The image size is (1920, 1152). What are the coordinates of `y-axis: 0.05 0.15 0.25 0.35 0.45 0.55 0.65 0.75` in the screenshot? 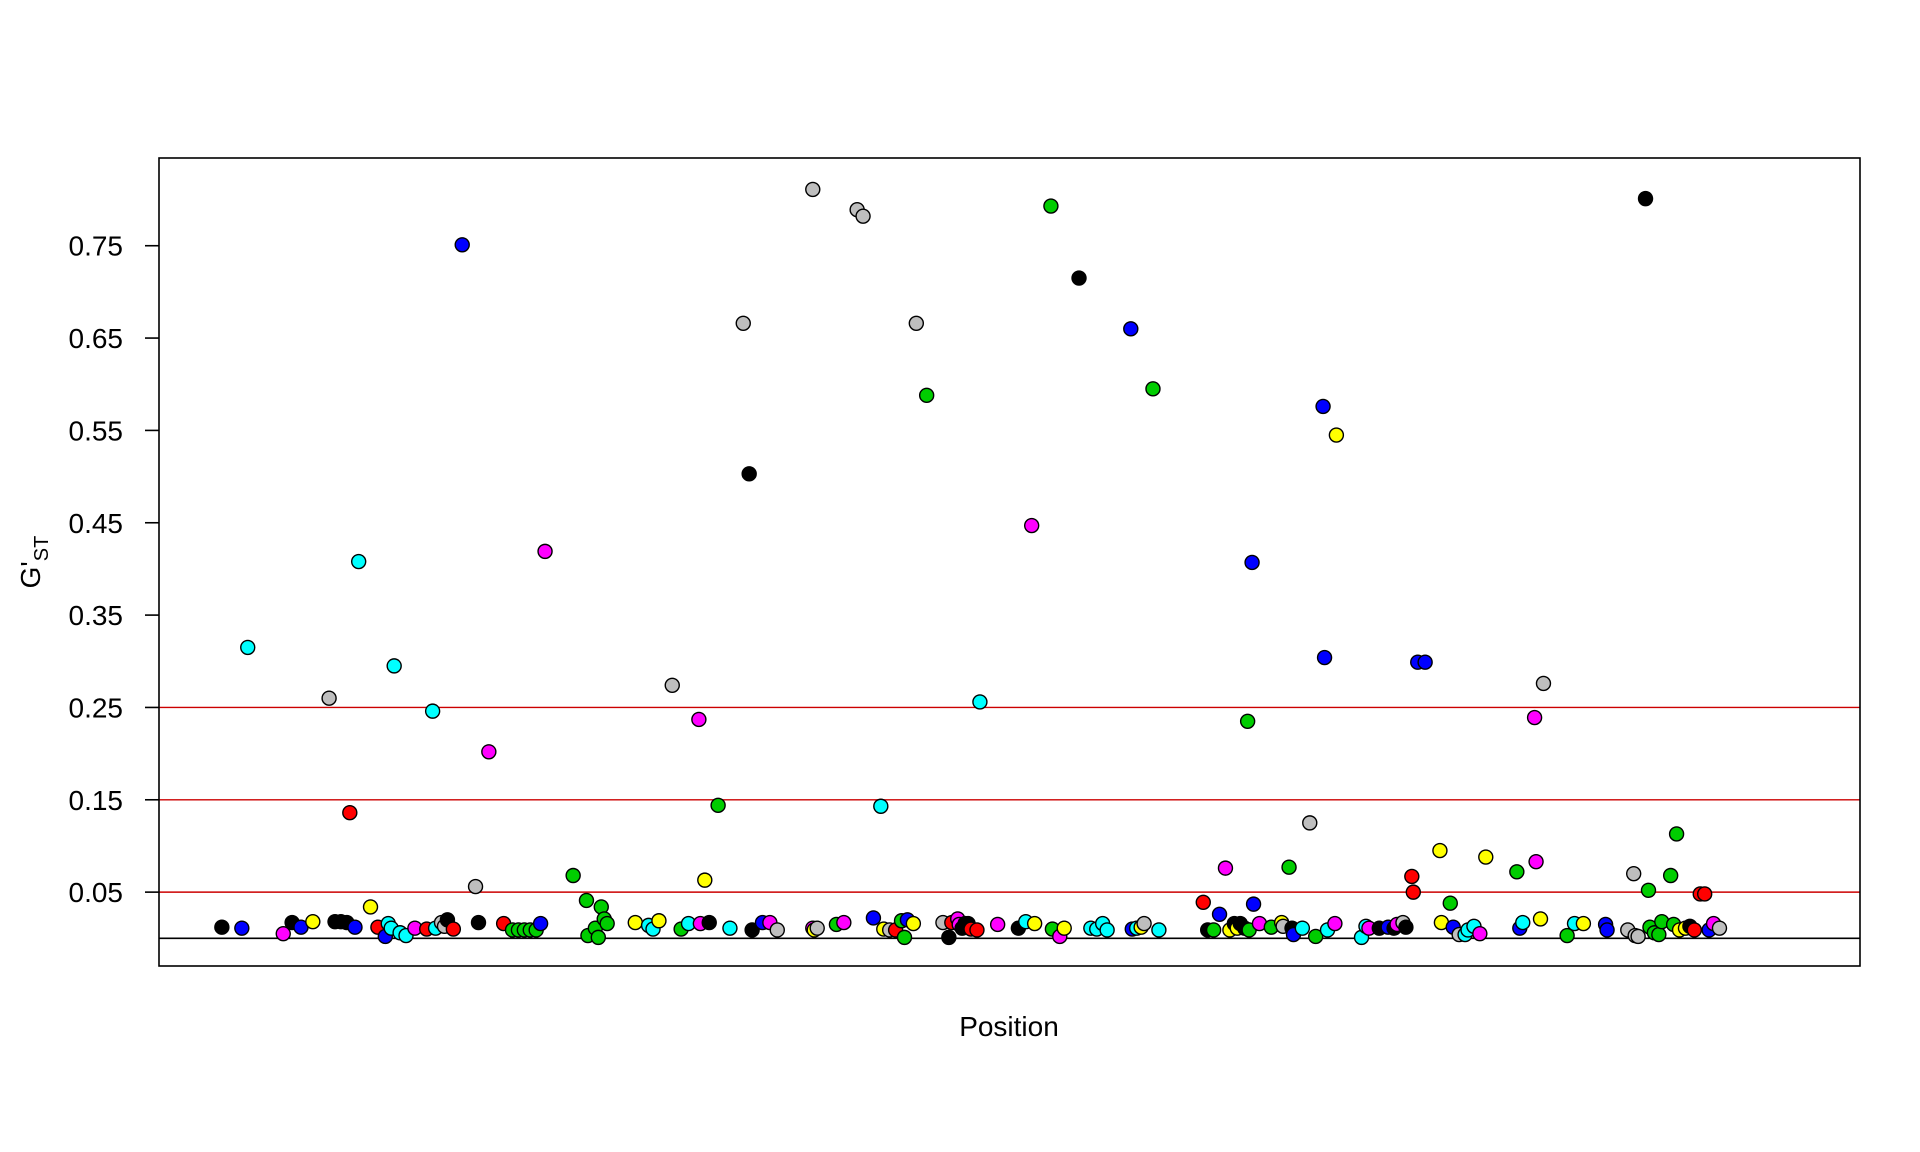 It's located at (114, 569).